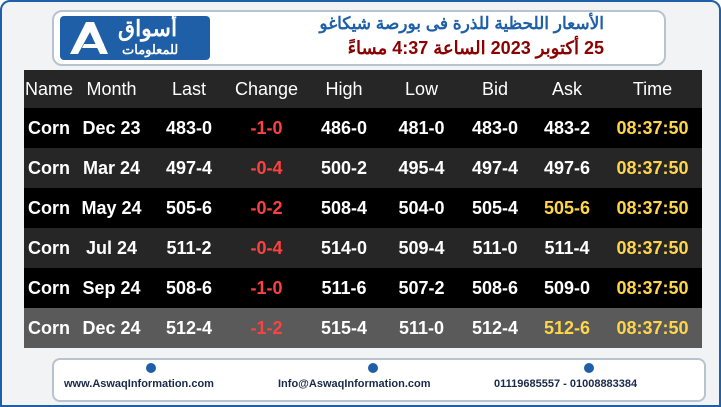  I want to click on cell: 500-2, so click(344, 168).